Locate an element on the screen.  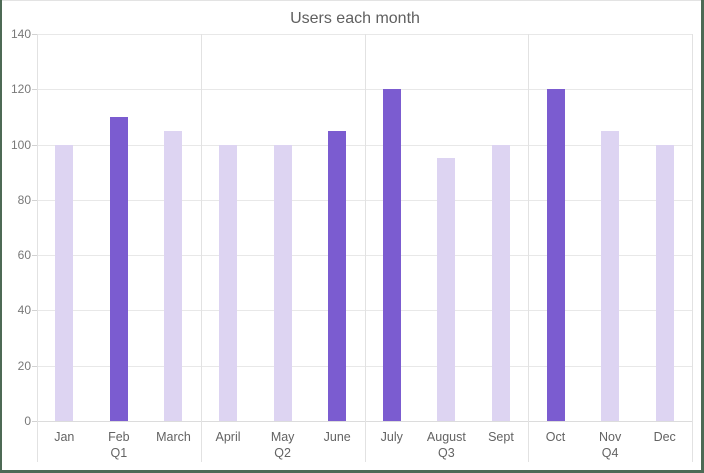
month-label-feb: Feb is located at coordinates (119, 437).